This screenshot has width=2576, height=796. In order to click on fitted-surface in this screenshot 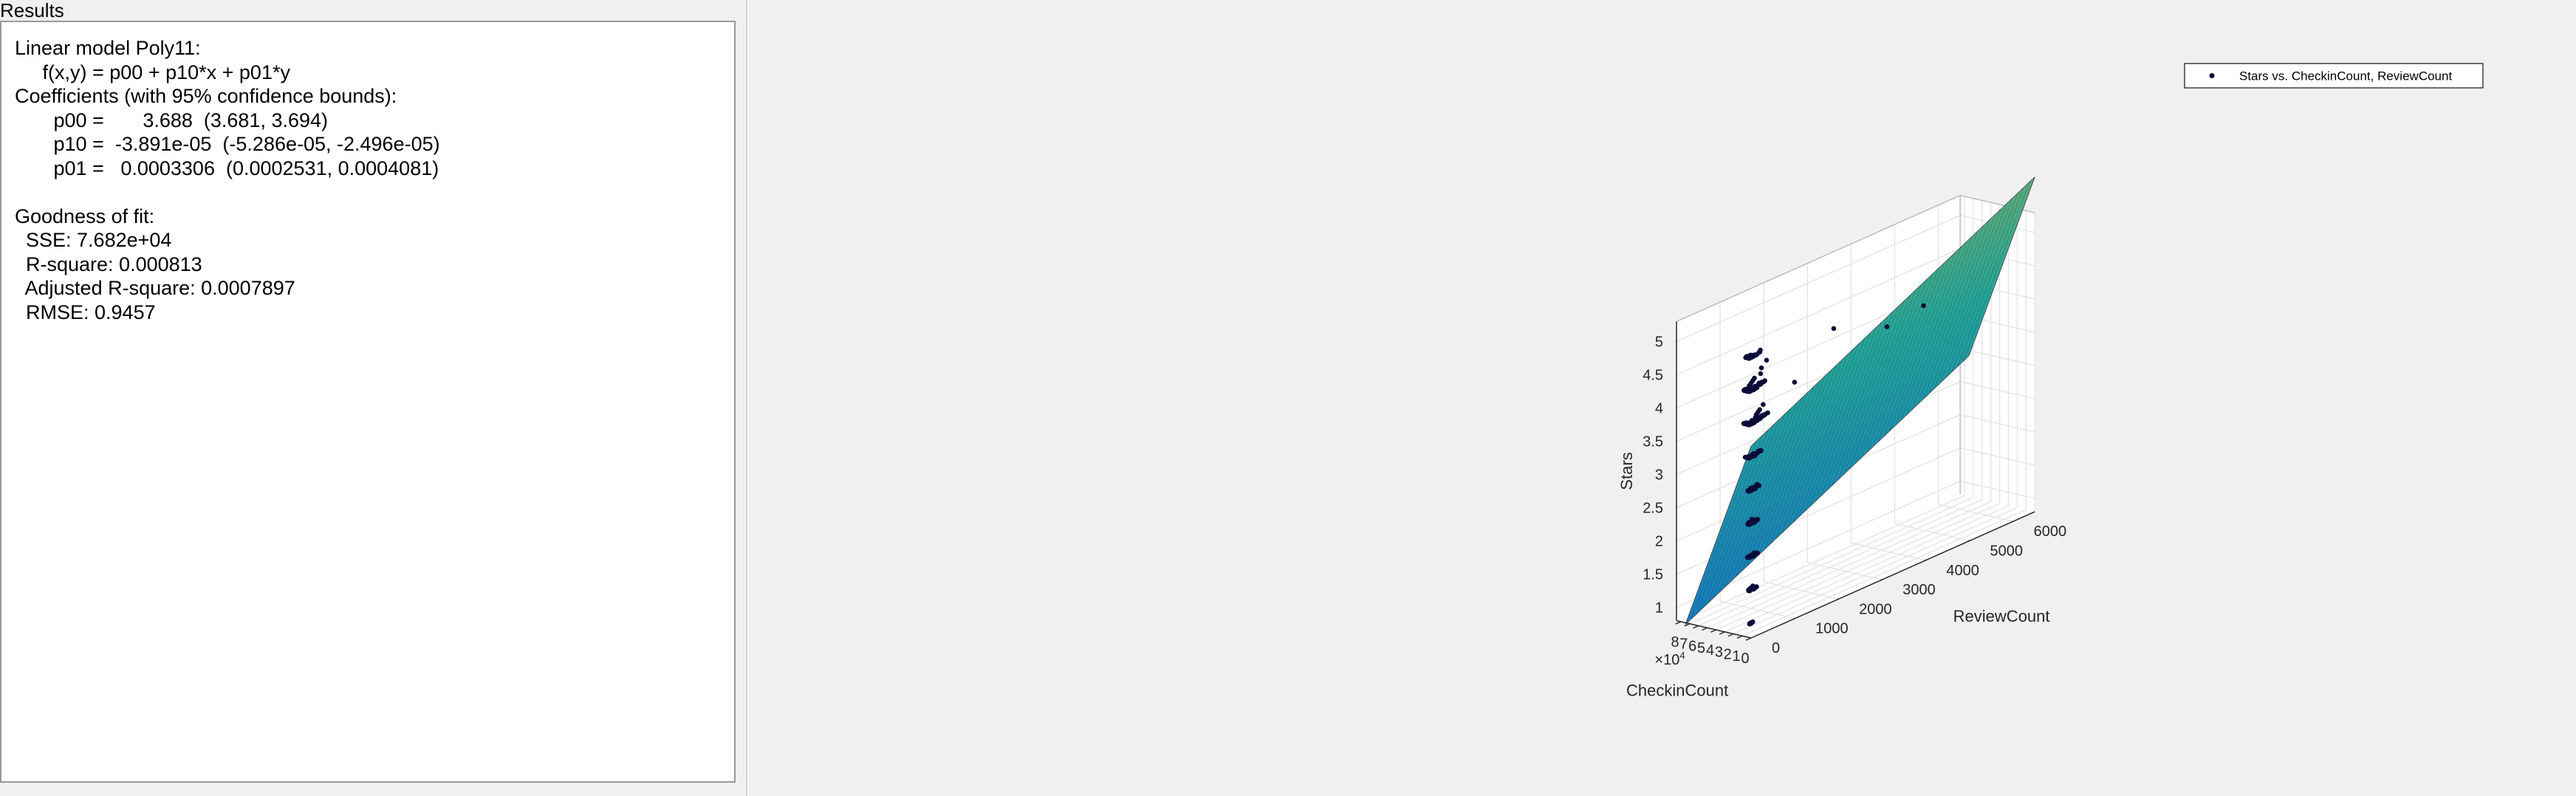, I will do `click(1860, 400)`.